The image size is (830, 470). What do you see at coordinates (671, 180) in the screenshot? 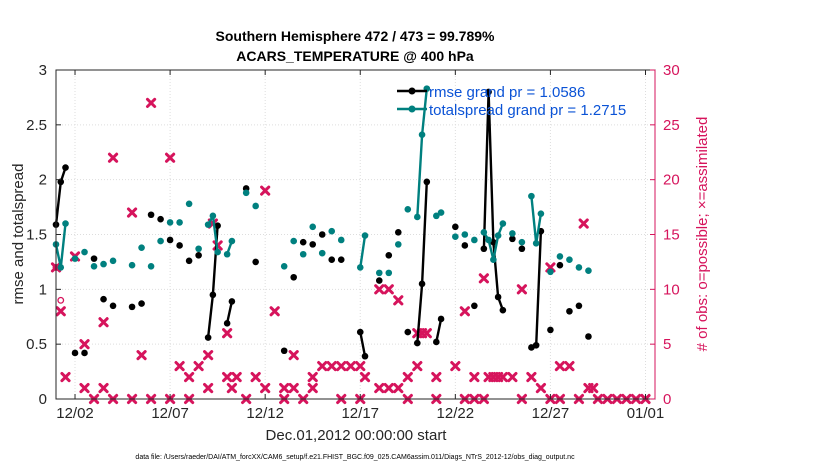
I see `y-tick-label-right: 20` at bounding box center [671, 180].